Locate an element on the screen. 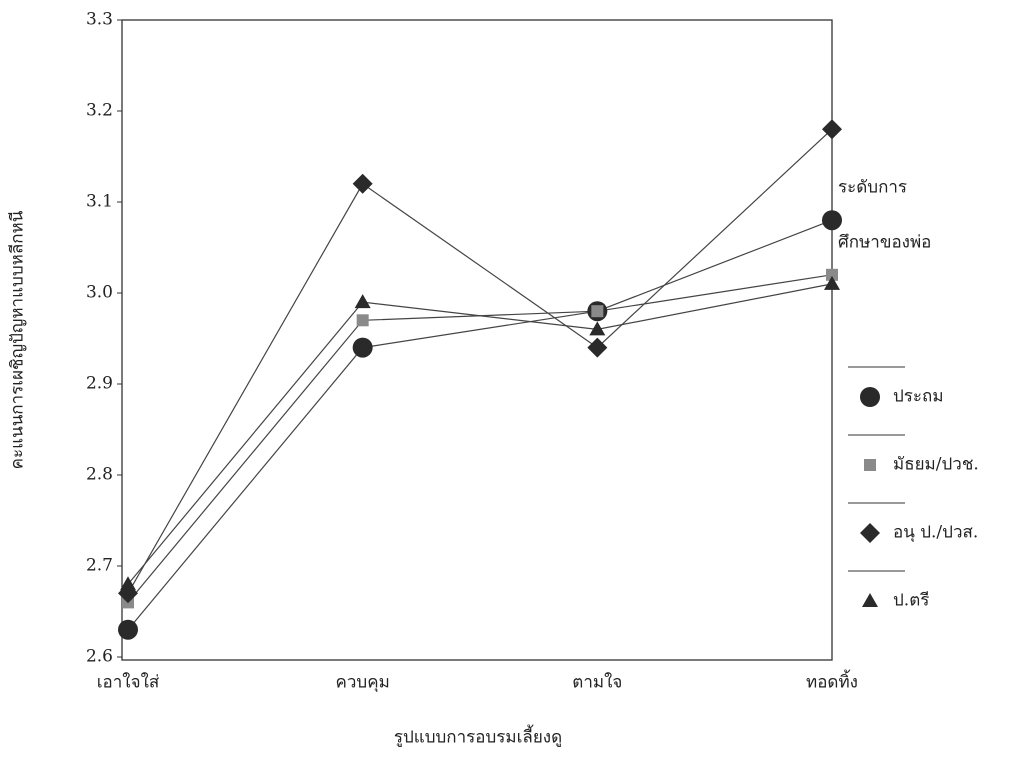  y-tick-label: 2.7 is located at coordinates (99, 566).